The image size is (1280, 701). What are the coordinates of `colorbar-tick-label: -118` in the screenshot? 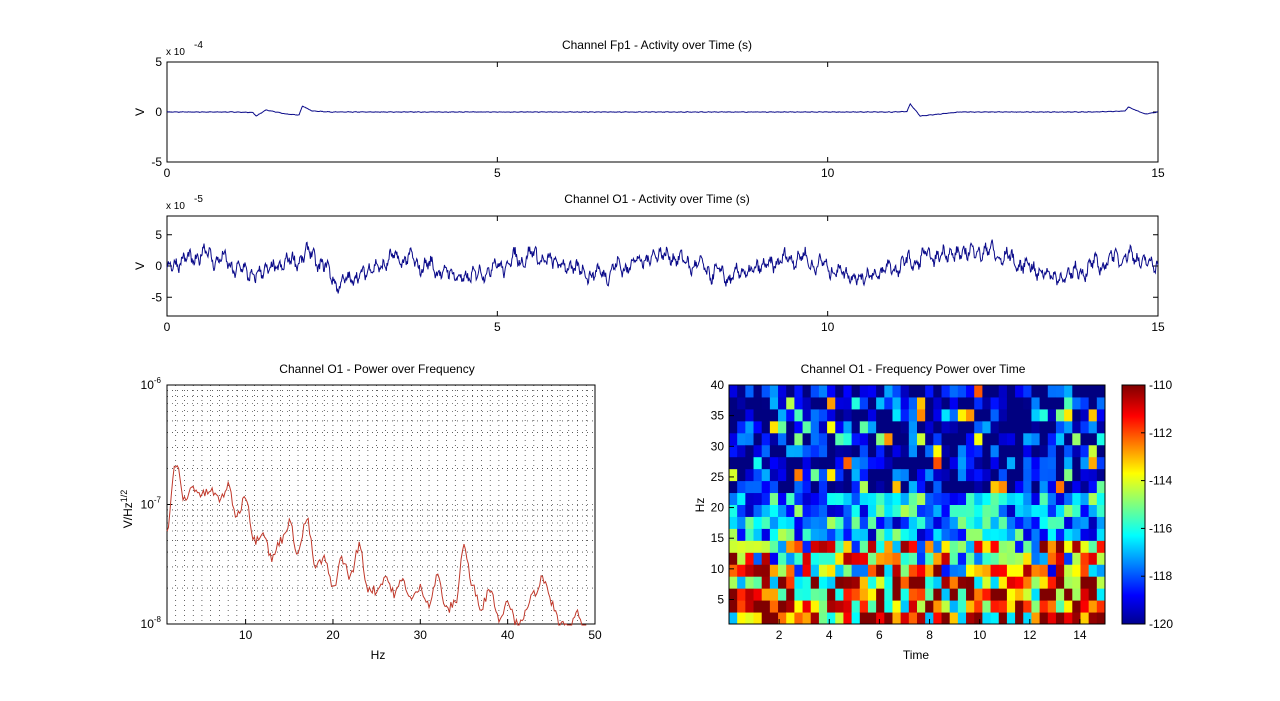 It's located at (1160, 576).